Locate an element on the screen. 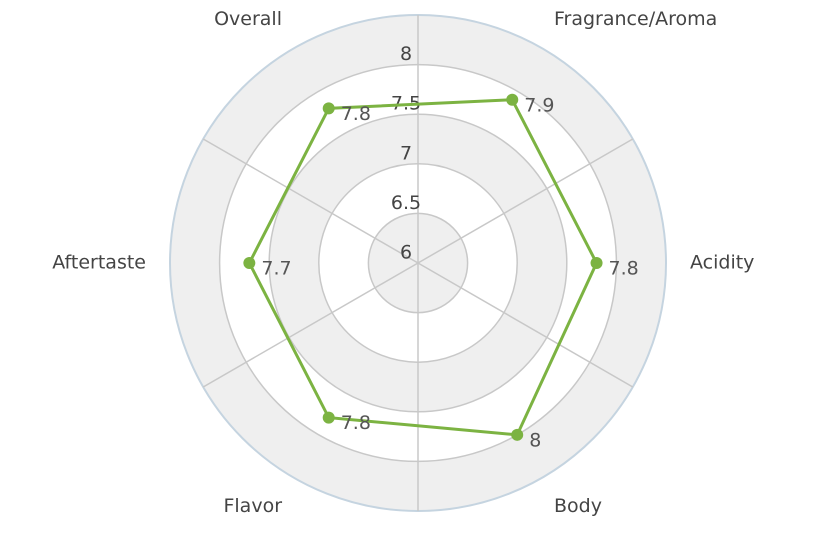  tick-label: 6.5 is located at coordinates (406, 203).